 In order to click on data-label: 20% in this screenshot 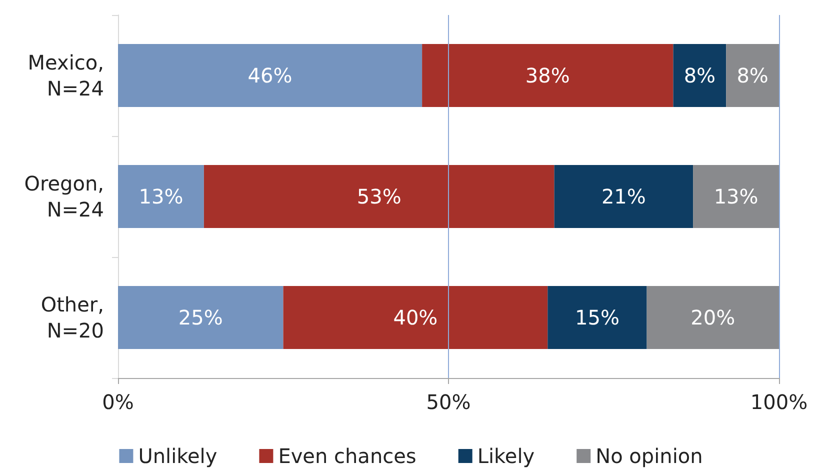, I will do `click(713, 318)`.